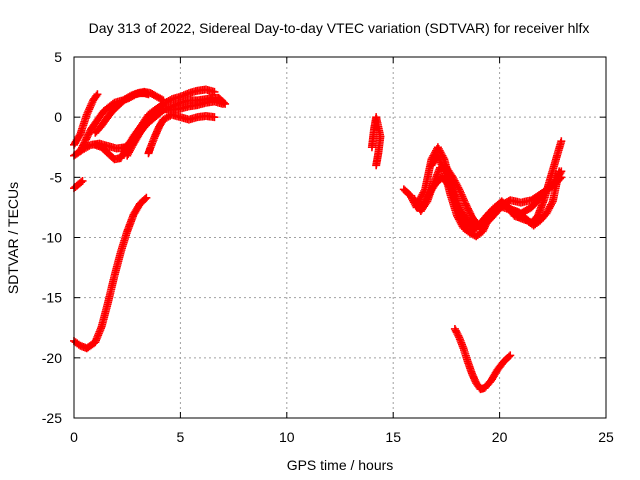 The height and width of the screenshot is (480, 640). I want to click on x-tick-label: 20, so click(500, 437).